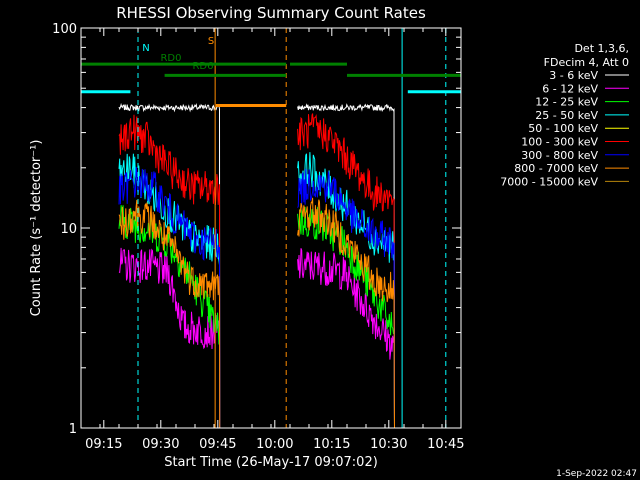  What do you see at coordinates (64, 29) in the screenshot?
I see `y-tick-label-2: 100` at bounding box center [64, 29].